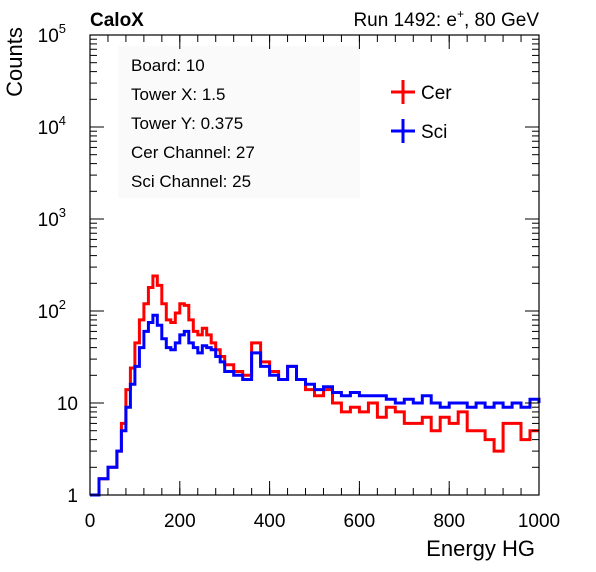 Image resolution: width=596 pixels, height=572 pixels. Describe the element at coordinates (178, 94) in the screenshot. I see `info-tower-x: Tower X: 1.5` at that location.